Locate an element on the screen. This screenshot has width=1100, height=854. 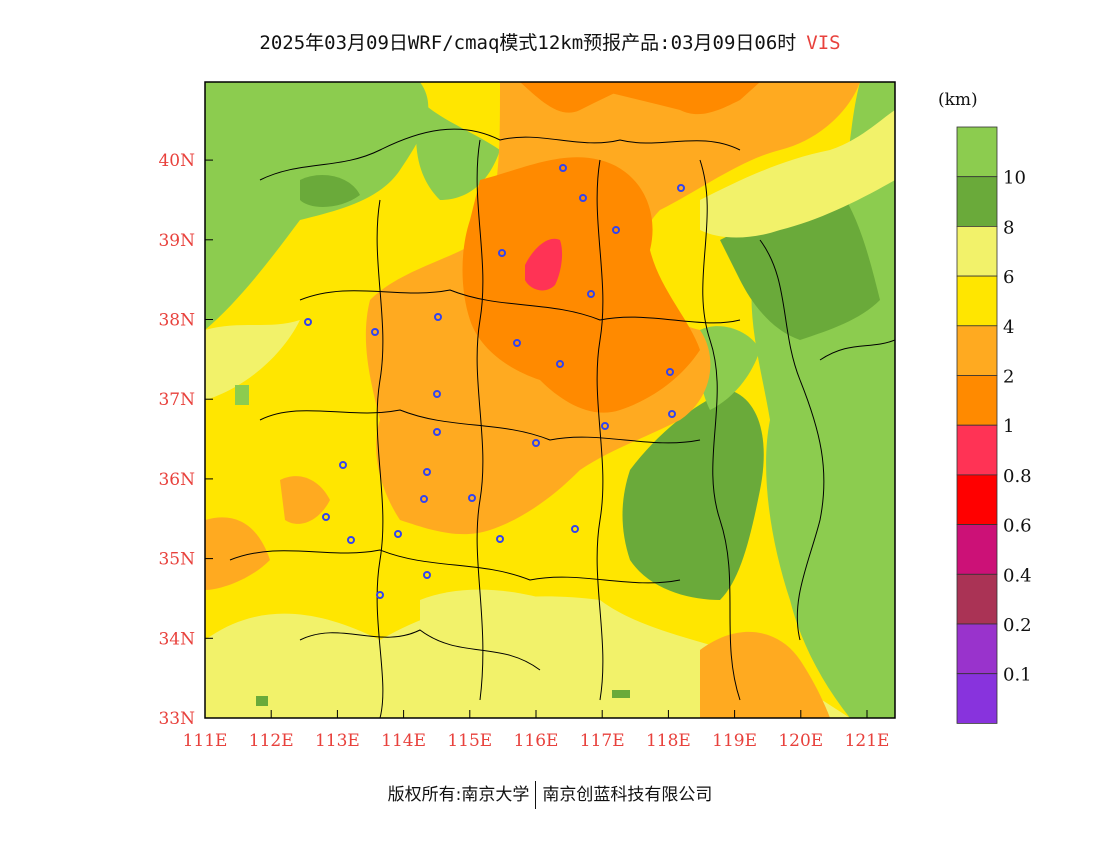
legend-label: 4 is located at coordinates (1008, 327).